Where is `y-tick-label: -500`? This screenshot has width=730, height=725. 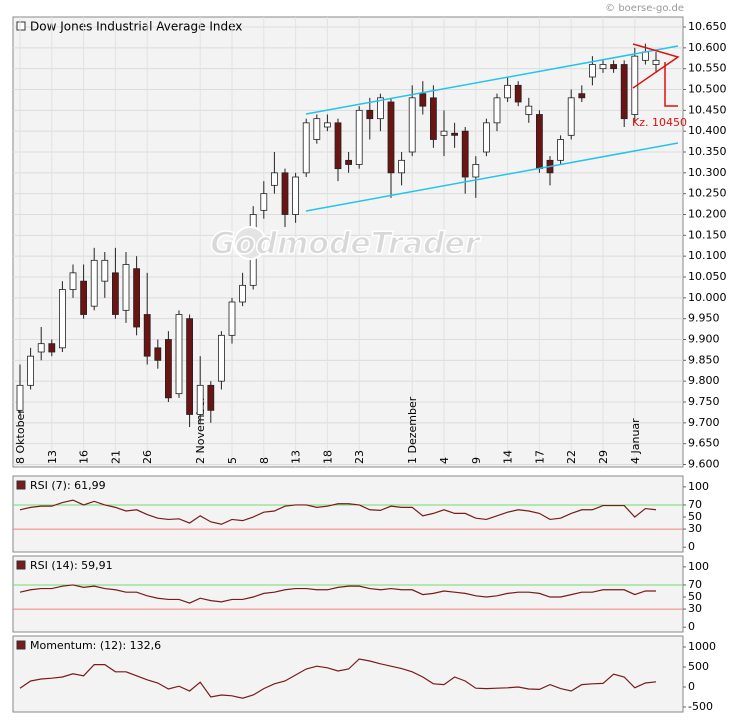 y-tick-label: -500 is located at coordinates (700, 706).